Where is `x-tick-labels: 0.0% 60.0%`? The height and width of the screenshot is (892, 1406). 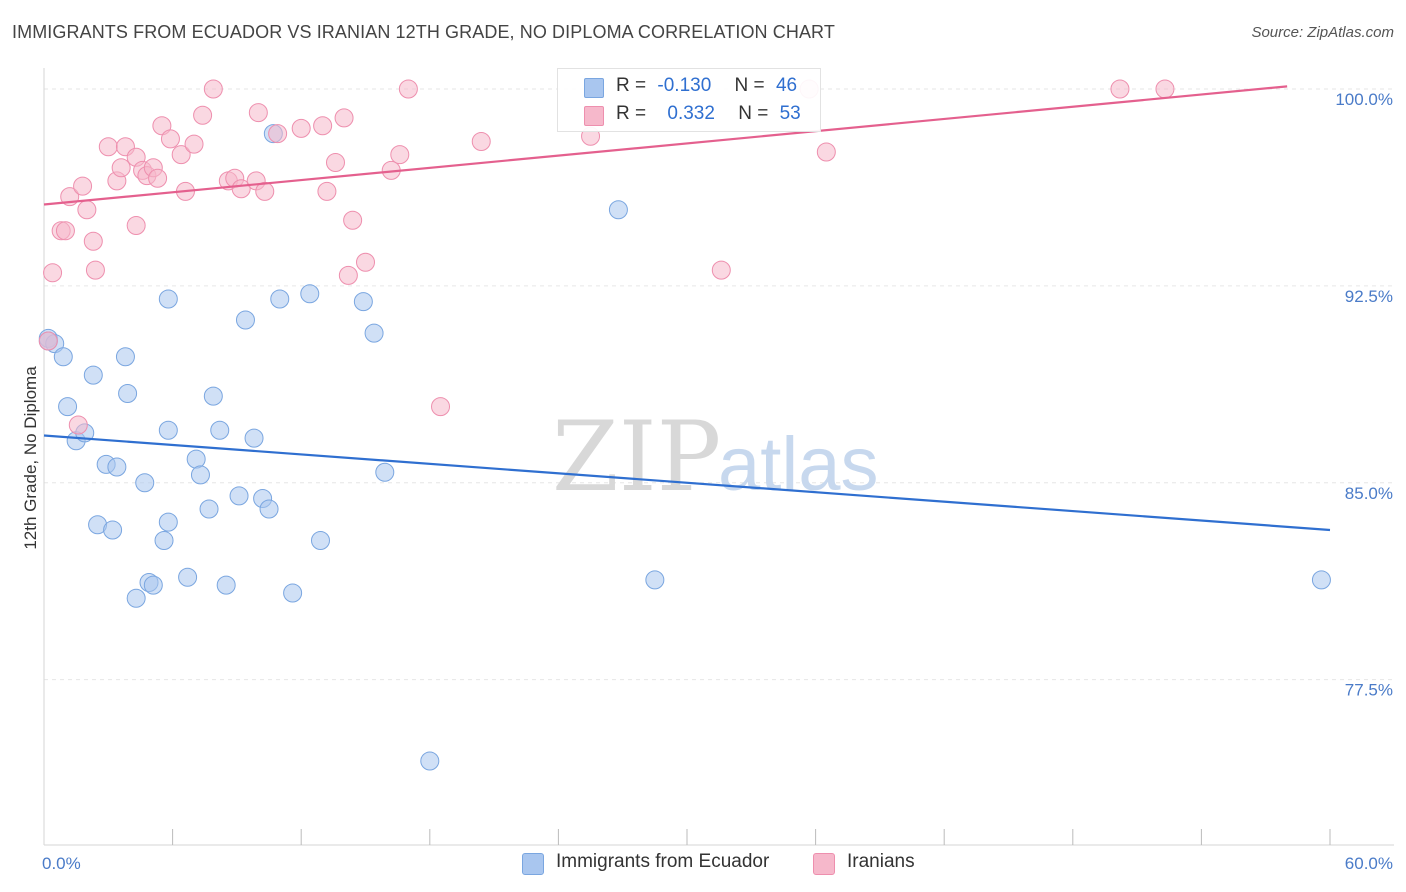
x-tick-labels: 0.0% 60.0% is located at coordinates (717, 863).